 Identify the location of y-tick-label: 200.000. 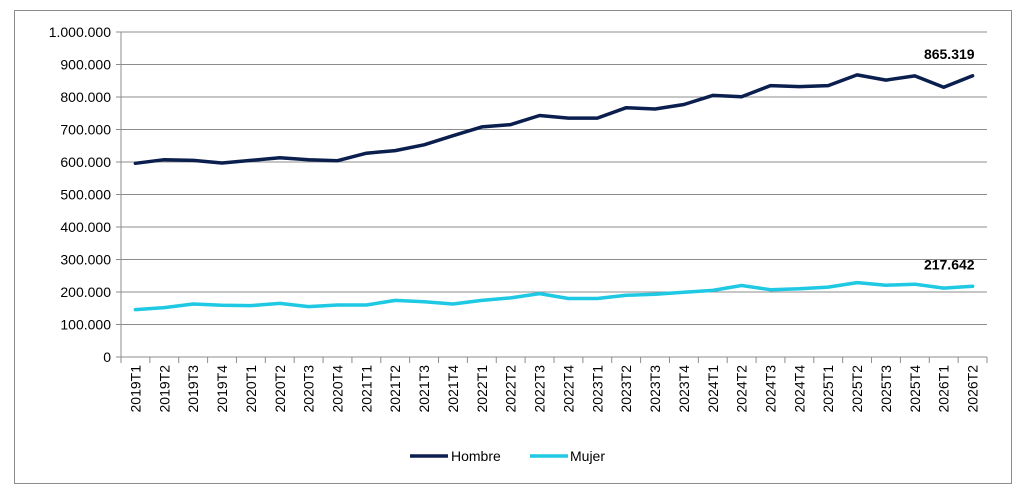
(85, 292).